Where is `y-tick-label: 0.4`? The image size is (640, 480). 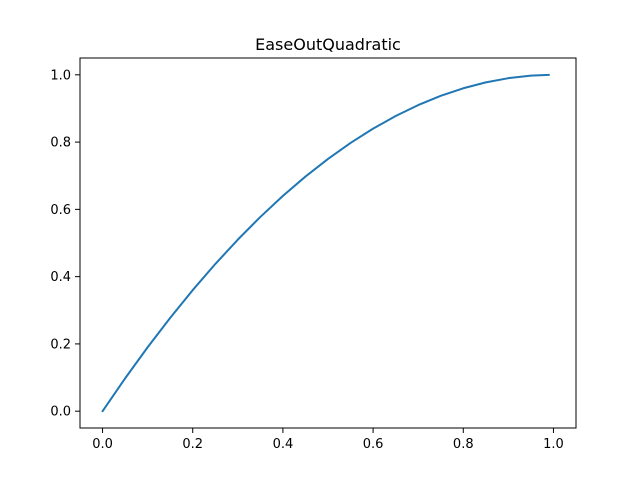
y-tick-label: 0.4 is located at coordinates (60, 277).